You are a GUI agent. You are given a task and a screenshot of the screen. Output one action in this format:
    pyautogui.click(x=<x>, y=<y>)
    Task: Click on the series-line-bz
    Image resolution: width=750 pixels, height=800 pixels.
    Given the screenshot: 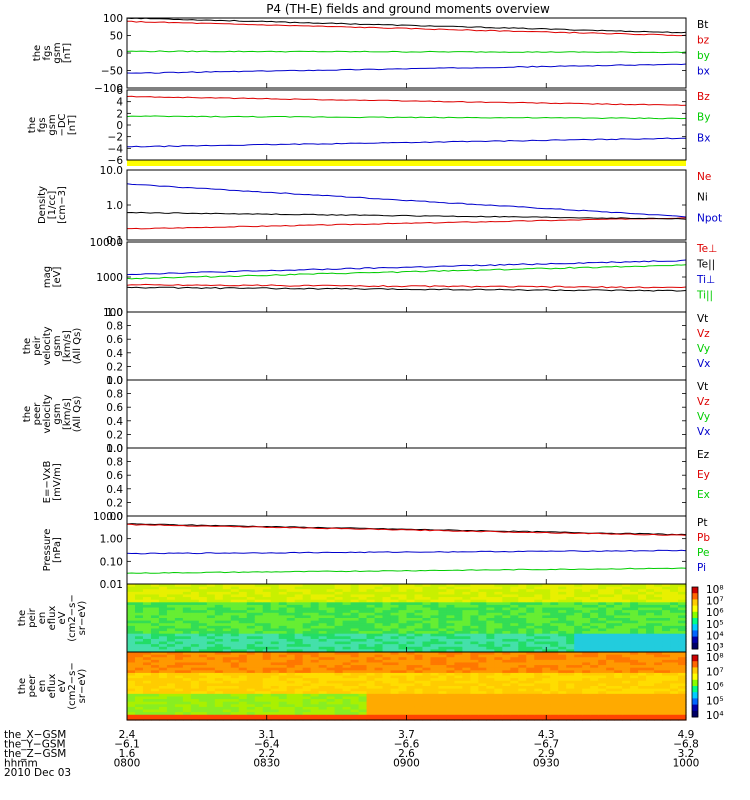 What is the action you would take?
    pyautogui.click(x=406, y=28)
    